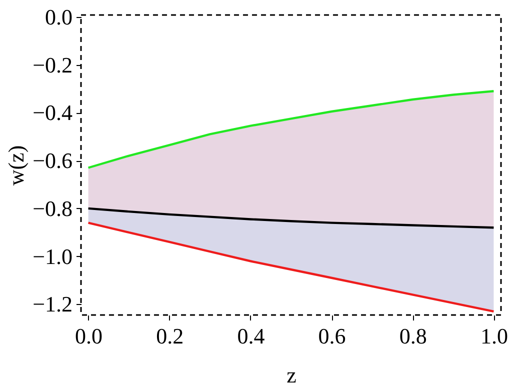 This screenshot has height=389, width=520. What do you see at coordinates (16, 165) in the screenshot?
I see `y-axis-title: w(z)` at bounding box center [16, 165].